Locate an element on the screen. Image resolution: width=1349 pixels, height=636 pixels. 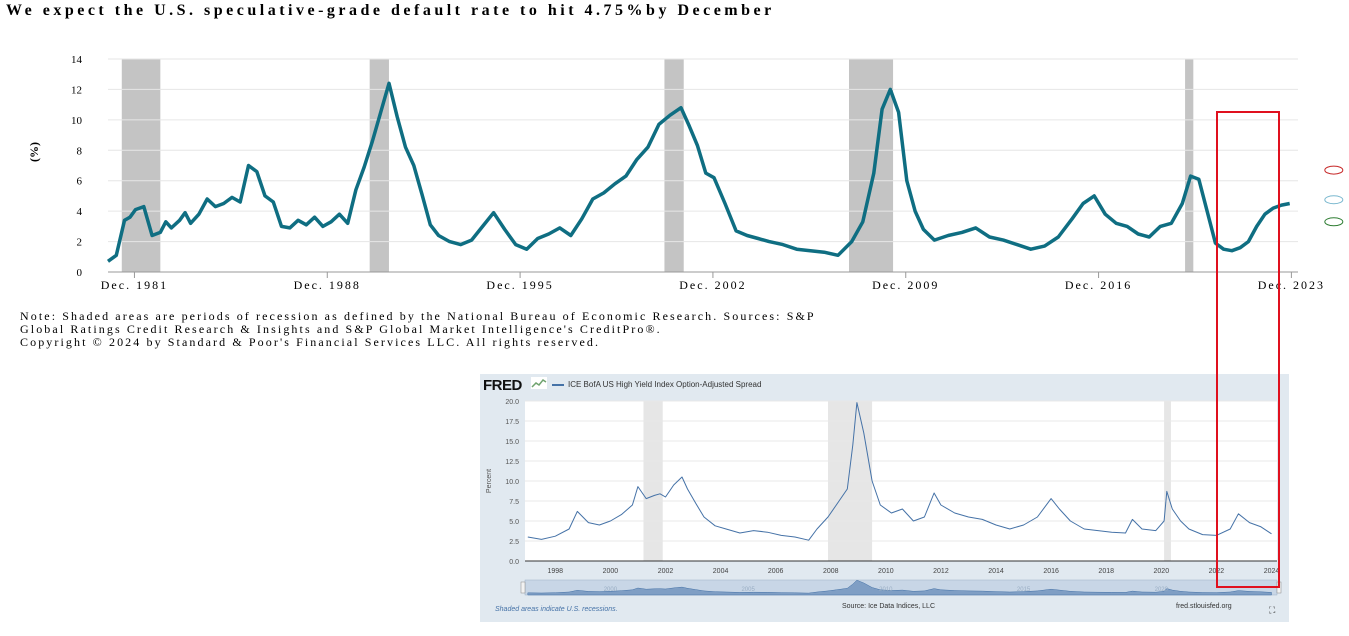
y-axis-label: (%) is located at coordinates (34, 152).